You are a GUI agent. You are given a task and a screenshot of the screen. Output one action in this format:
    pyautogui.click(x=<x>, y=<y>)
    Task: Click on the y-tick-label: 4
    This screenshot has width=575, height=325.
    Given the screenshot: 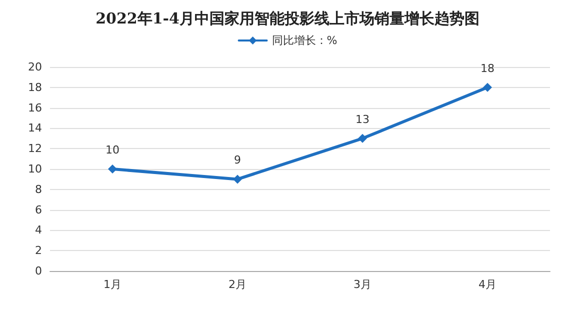 What is the action you would take?
    pyautogui.click(x=38, y=230)
    